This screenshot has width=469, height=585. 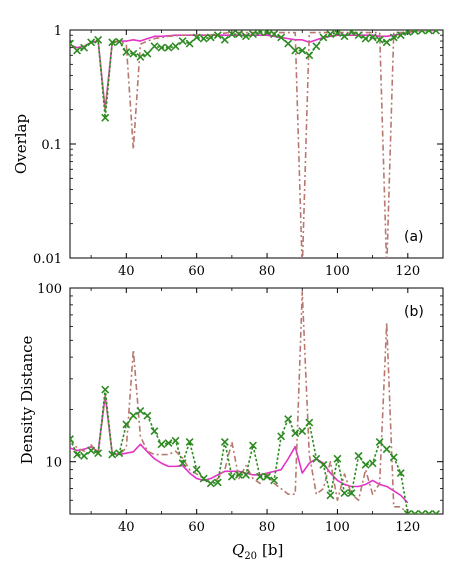 What do you see at coordinates (267, 271) in the screenshot?
I see `overlap-xtick-label: 80` at bounding box center [267, 271].